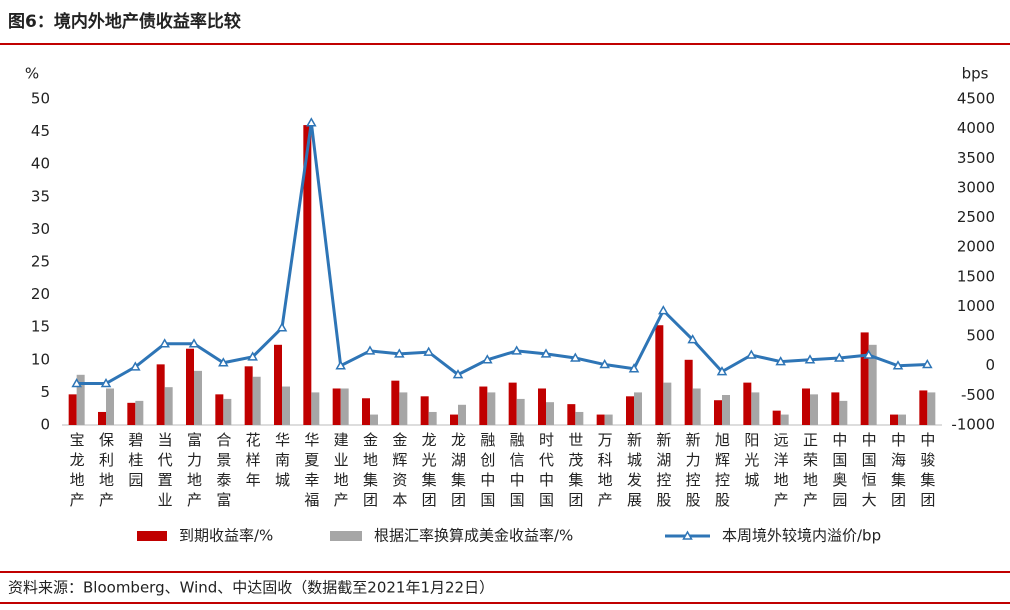 The height and width of the screenshot is (610, 1010). What do you see at coordinates (546, 472) in the screenshot?
I see `x-tick-label: 时代中国` at bounding box center [546, 472].